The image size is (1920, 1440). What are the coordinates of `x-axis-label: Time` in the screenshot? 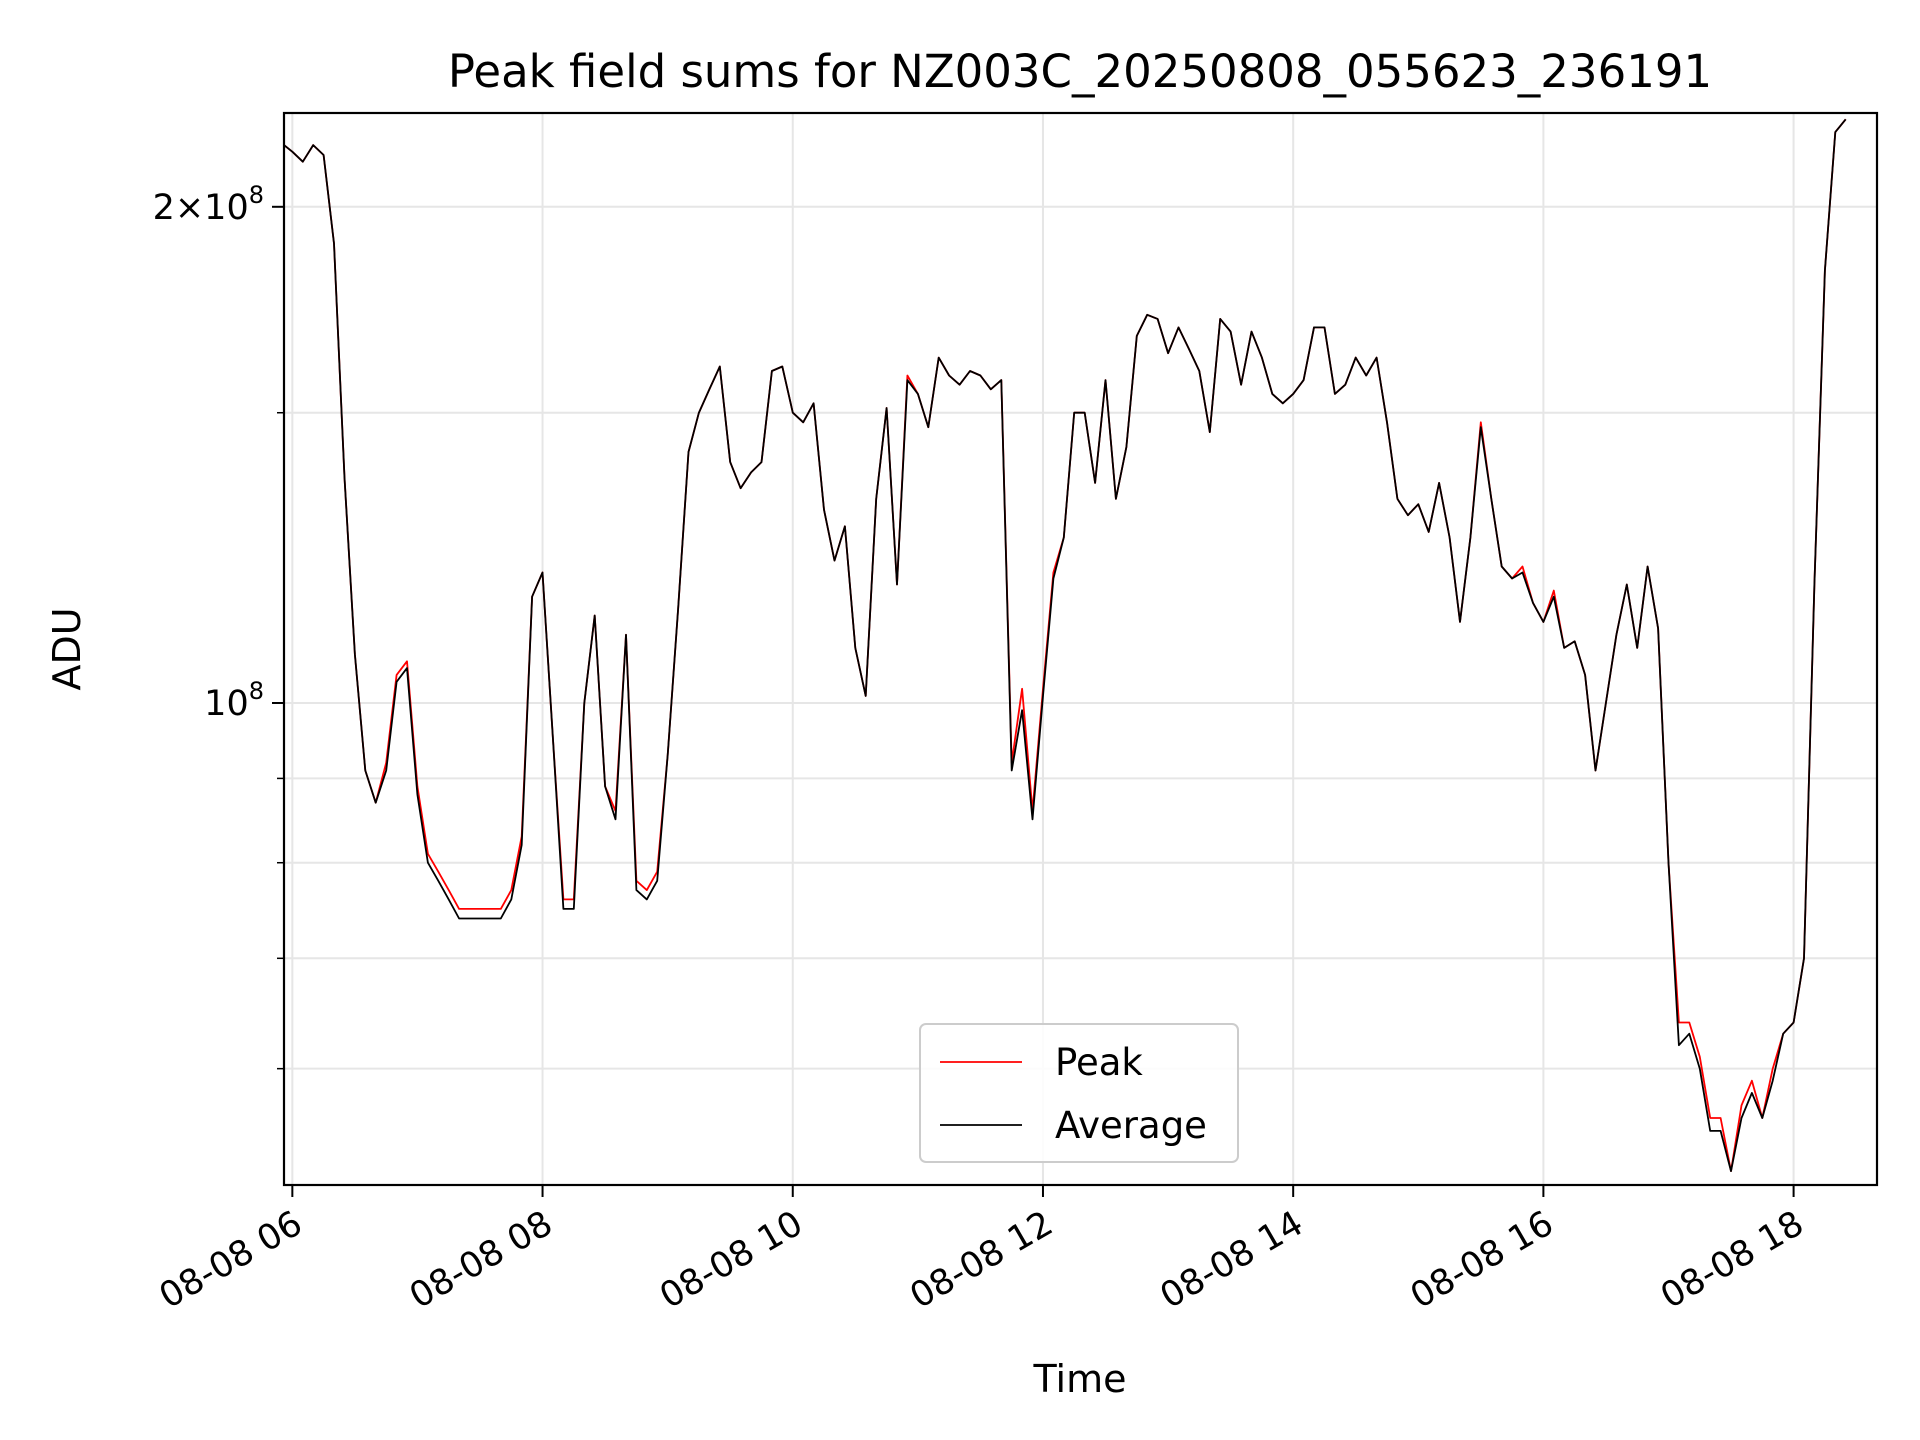 It's located at (1080, 1379).